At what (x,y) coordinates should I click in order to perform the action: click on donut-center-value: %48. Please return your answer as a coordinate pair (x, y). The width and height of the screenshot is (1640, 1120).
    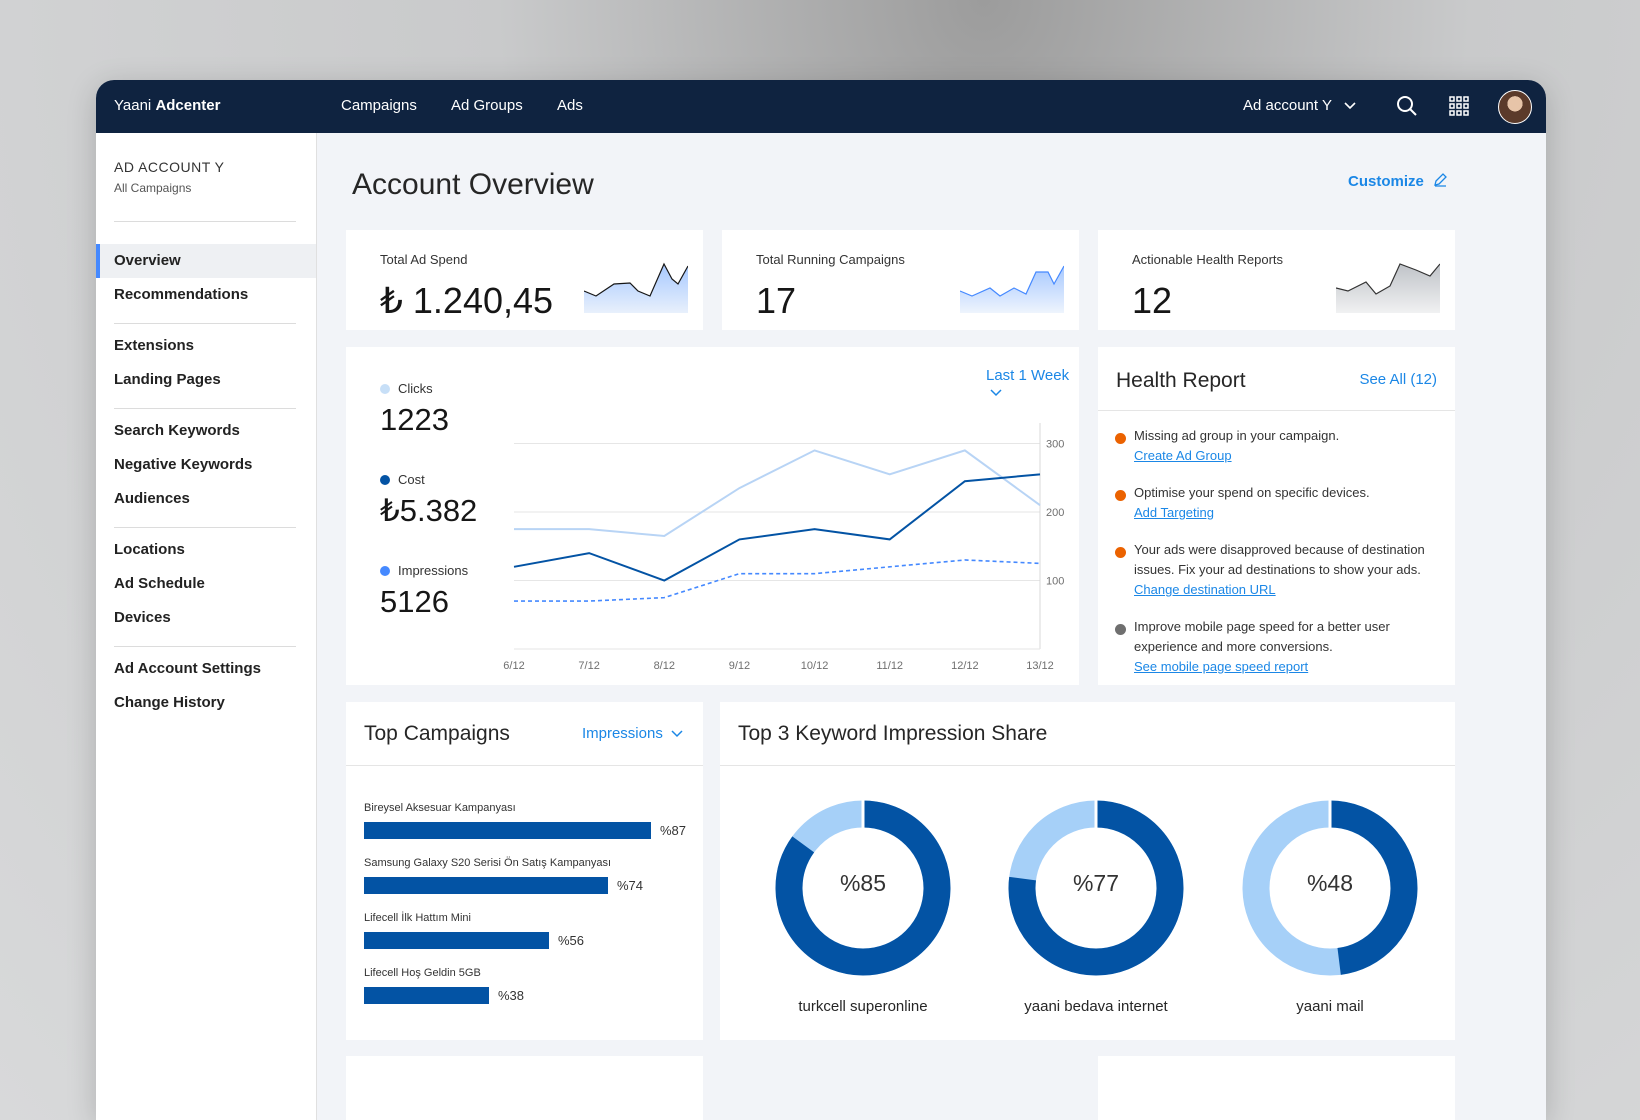
    Looking at the image, I should click on (1330, 883).